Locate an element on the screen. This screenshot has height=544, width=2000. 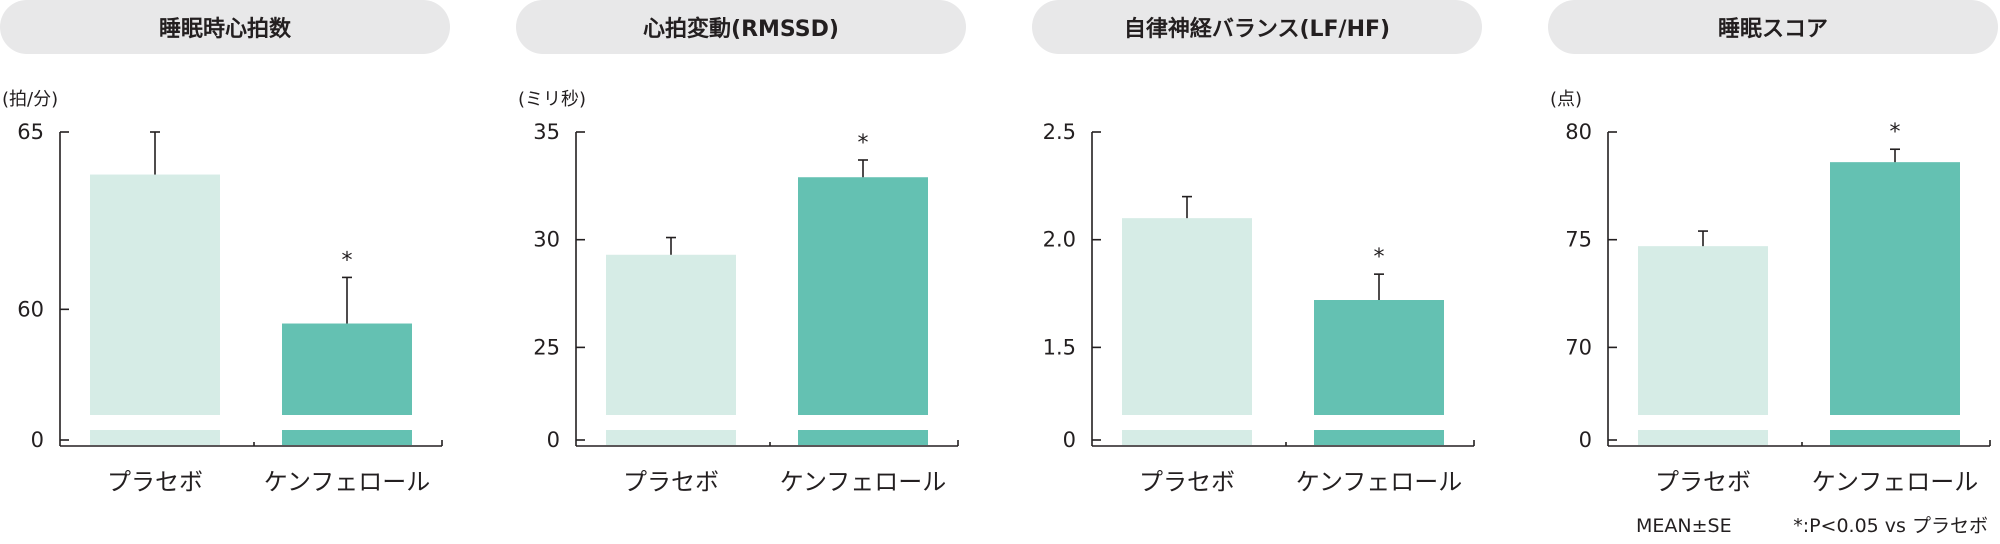
panel-title: 睡眠スコア is located at coordinates (1773, 29).